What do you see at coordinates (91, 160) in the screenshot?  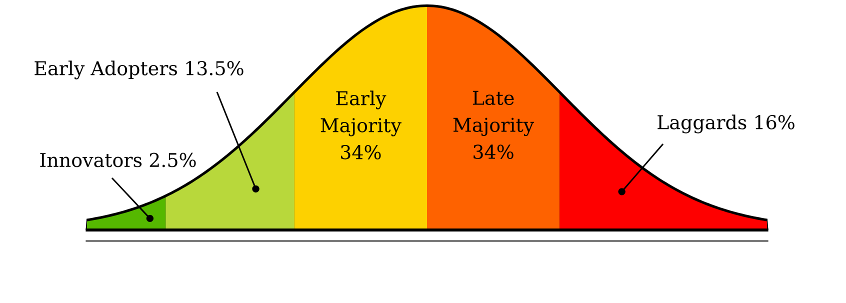 I see `category-label: Innovators` at bounding box center [91, 160].